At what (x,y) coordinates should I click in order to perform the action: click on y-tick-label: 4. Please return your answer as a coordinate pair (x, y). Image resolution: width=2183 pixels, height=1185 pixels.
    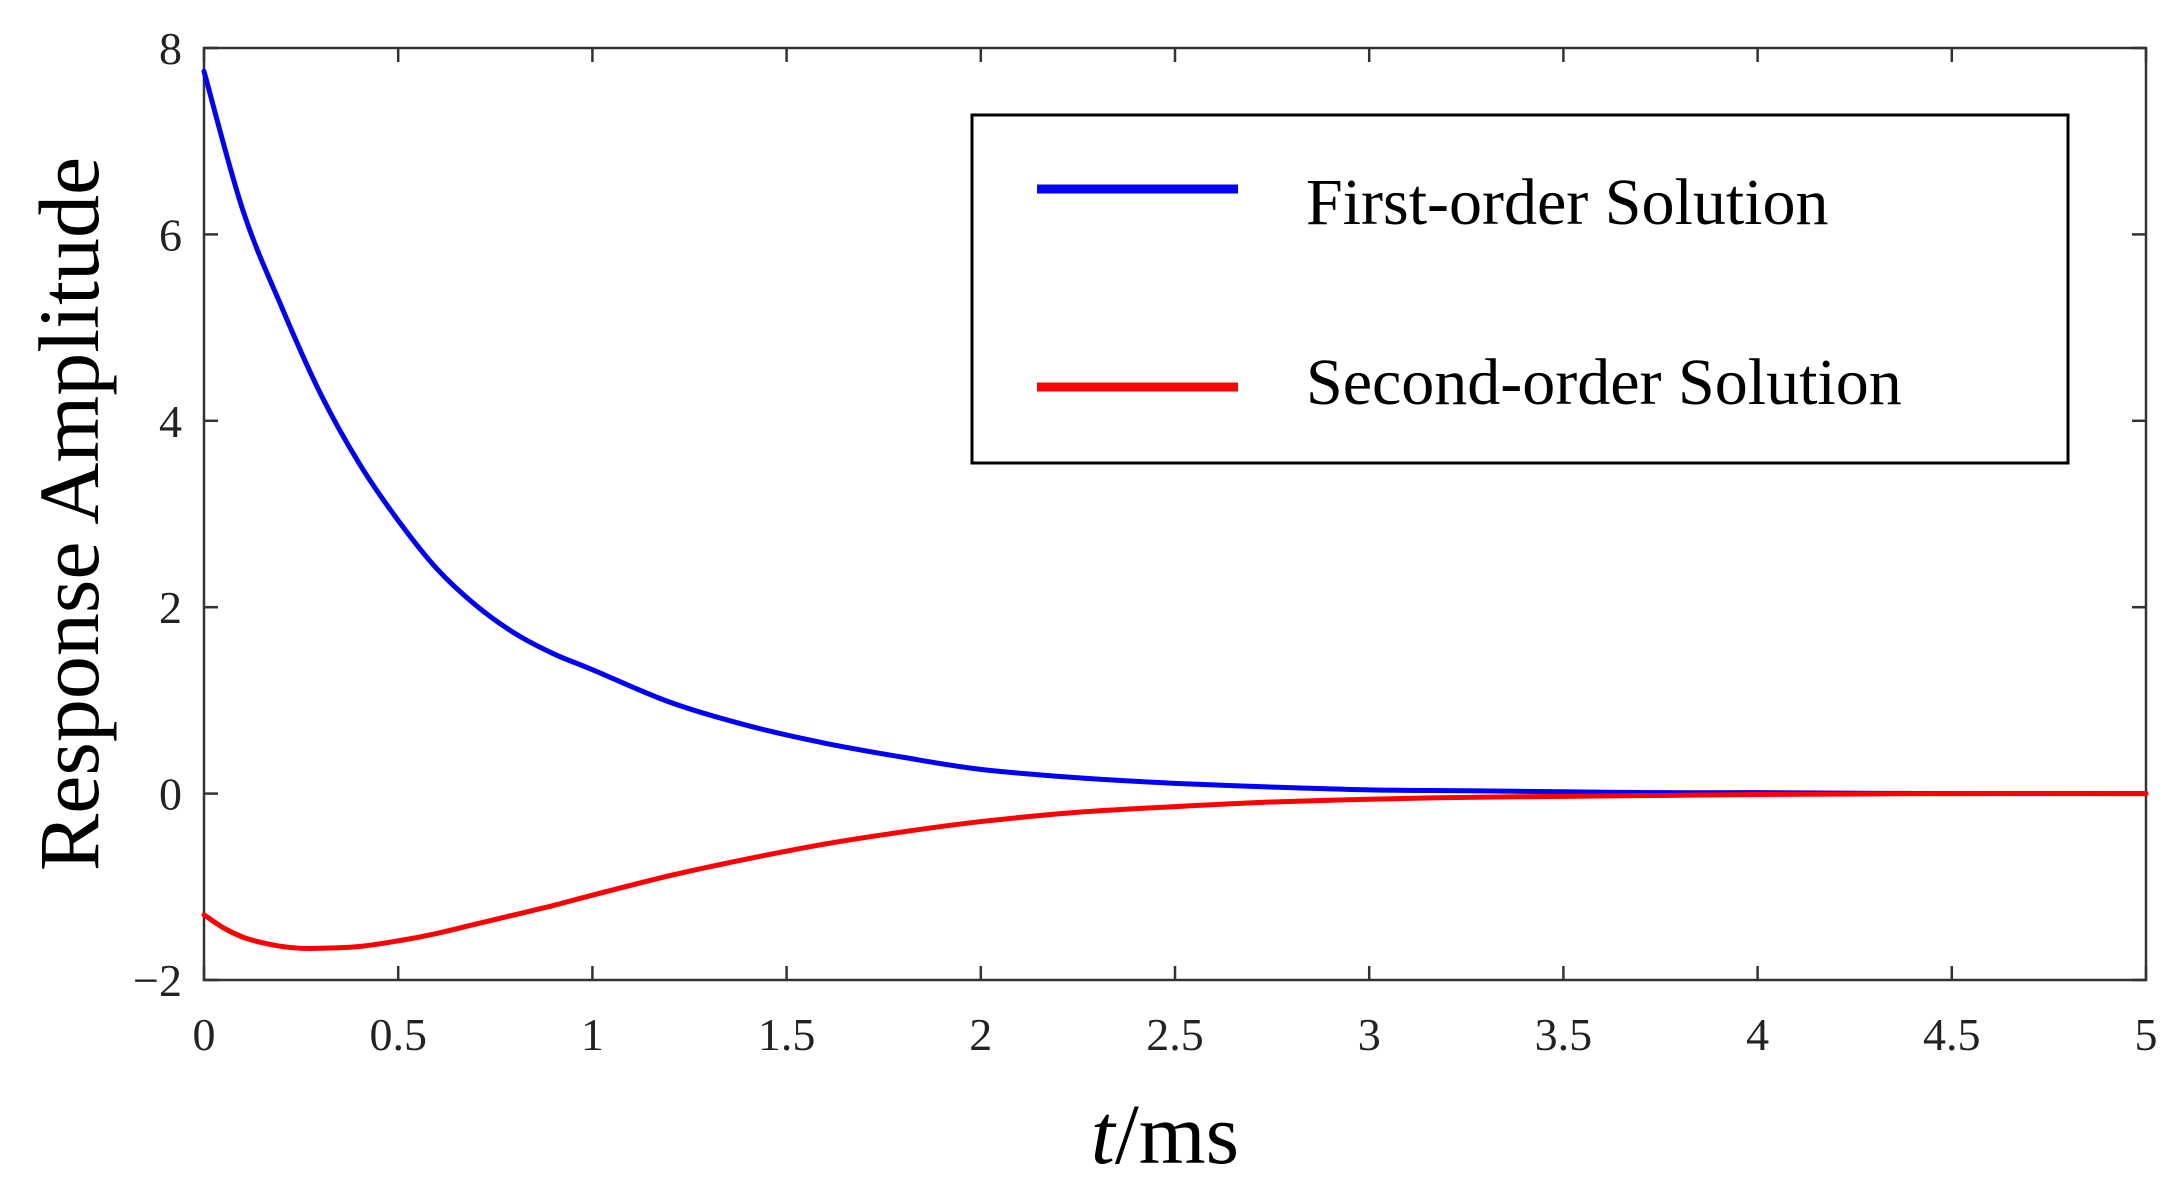
    Looking at the image, I should click on (170, 421).